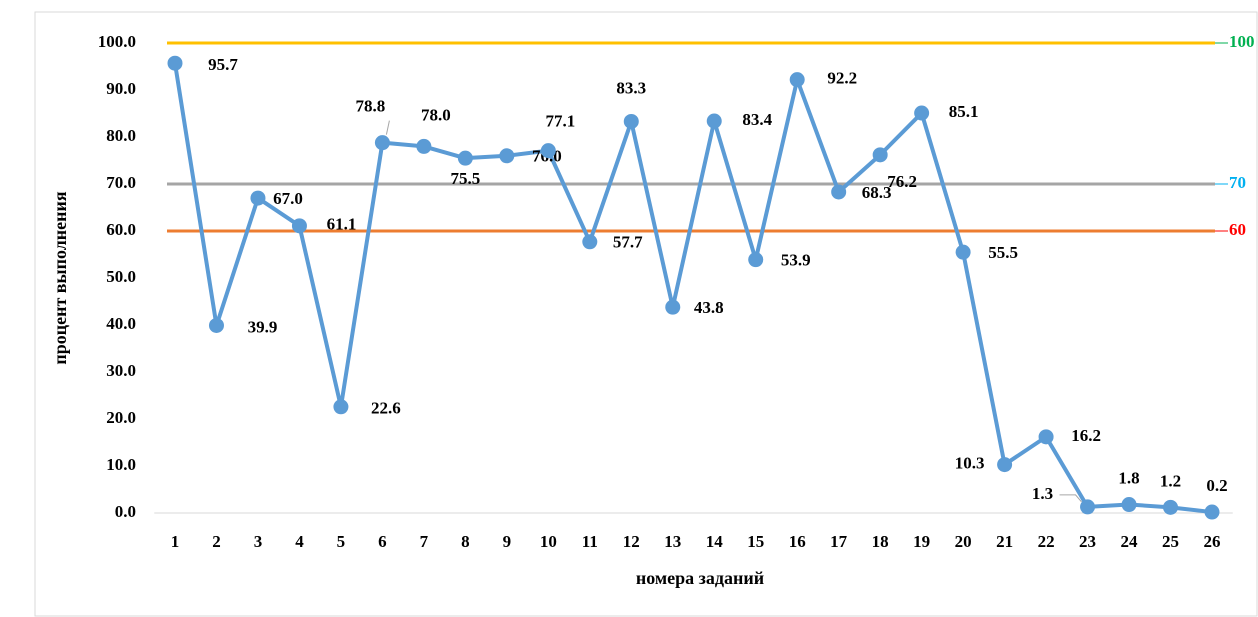 This screenshot has height=617, width=1258. What do you see at coordinates (590, 541) in the screenshot?
I see `x-tick-label: 11` at bounding box center [590, 541].